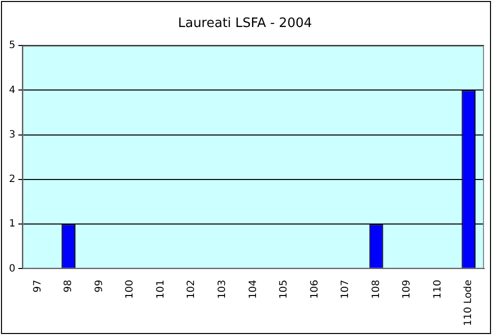 This screenshot has width=492, height=335. I want to click on x-tick-label: 97, so click(38, 286).